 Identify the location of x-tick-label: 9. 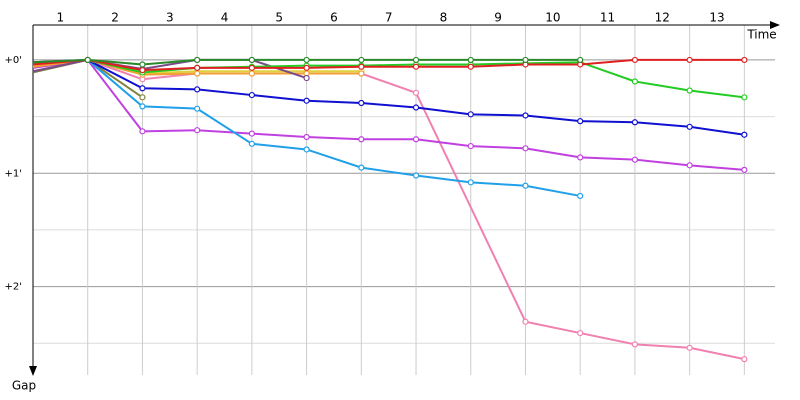
(498, 18).